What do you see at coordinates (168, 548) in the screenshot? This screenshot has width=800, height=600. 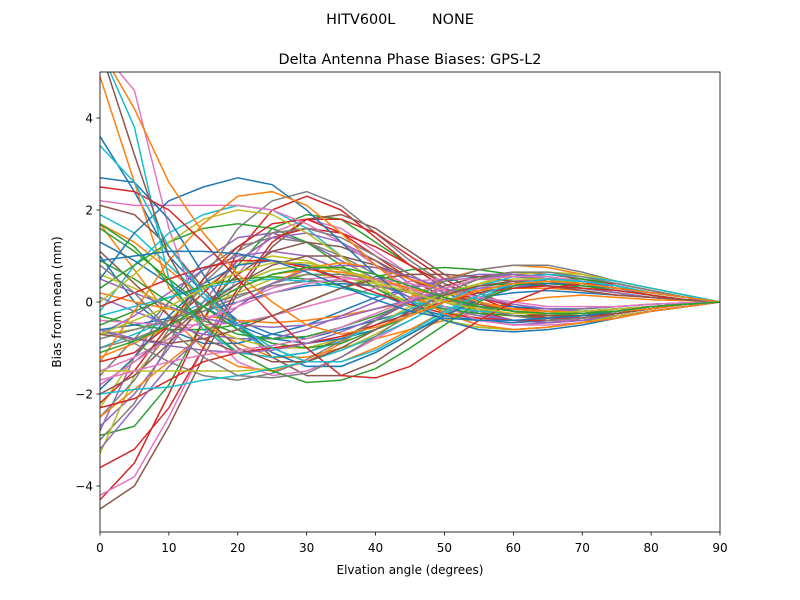 I see `x-tick-label: 10` at bounding box center [168, 548].